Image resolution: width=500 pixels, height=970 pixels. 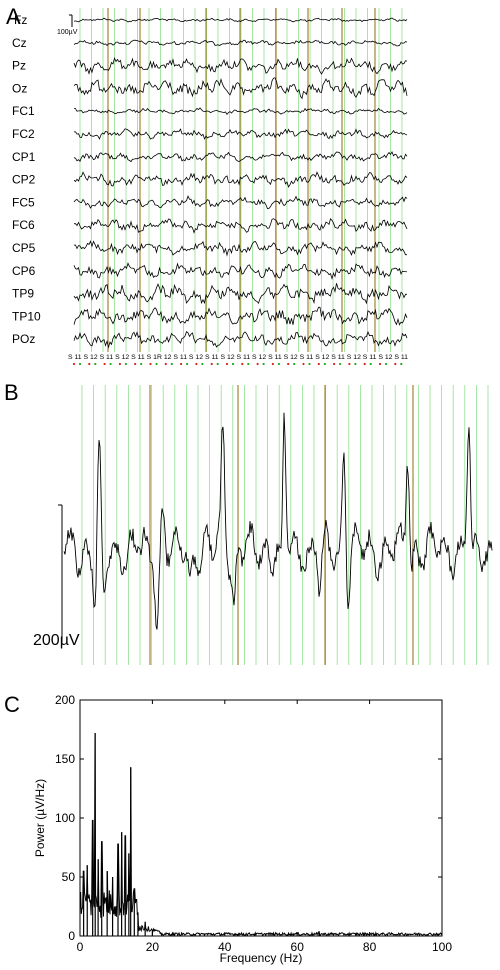 I want to click on channel-label: Cz, so click(x=19, y=43).